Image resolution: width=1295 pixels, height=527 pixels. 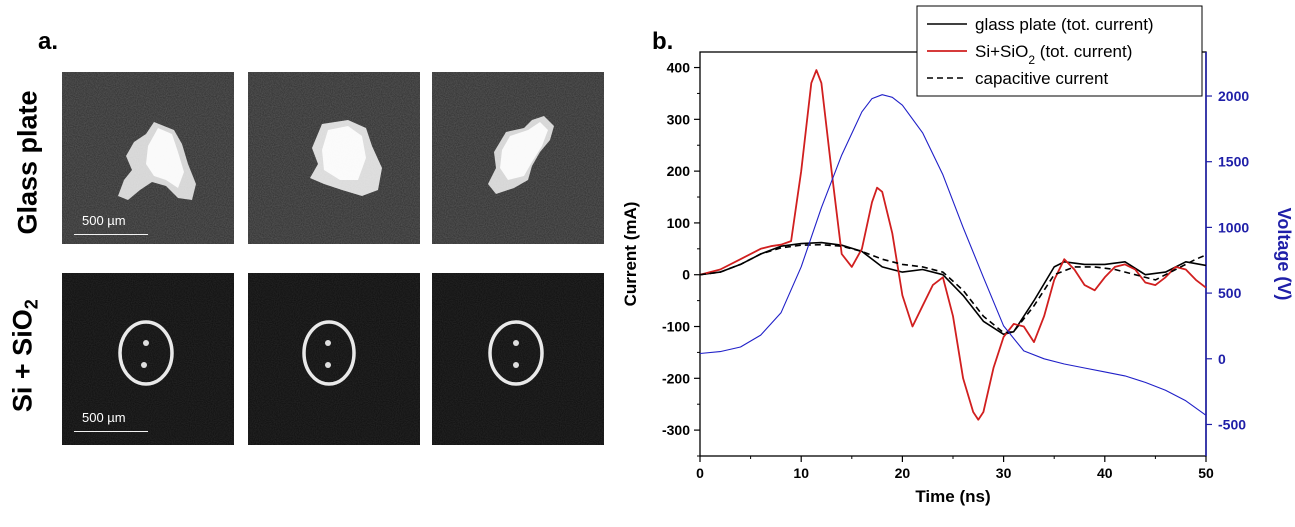 I want to click on y-tick-label: 400, so click(x=679, y=68).